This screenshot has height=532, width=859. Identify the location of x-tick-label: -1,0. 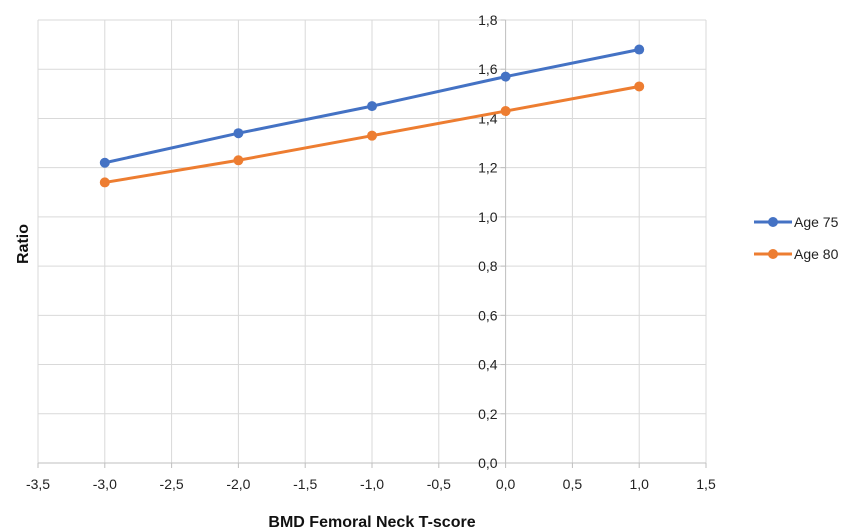
(372, 484).